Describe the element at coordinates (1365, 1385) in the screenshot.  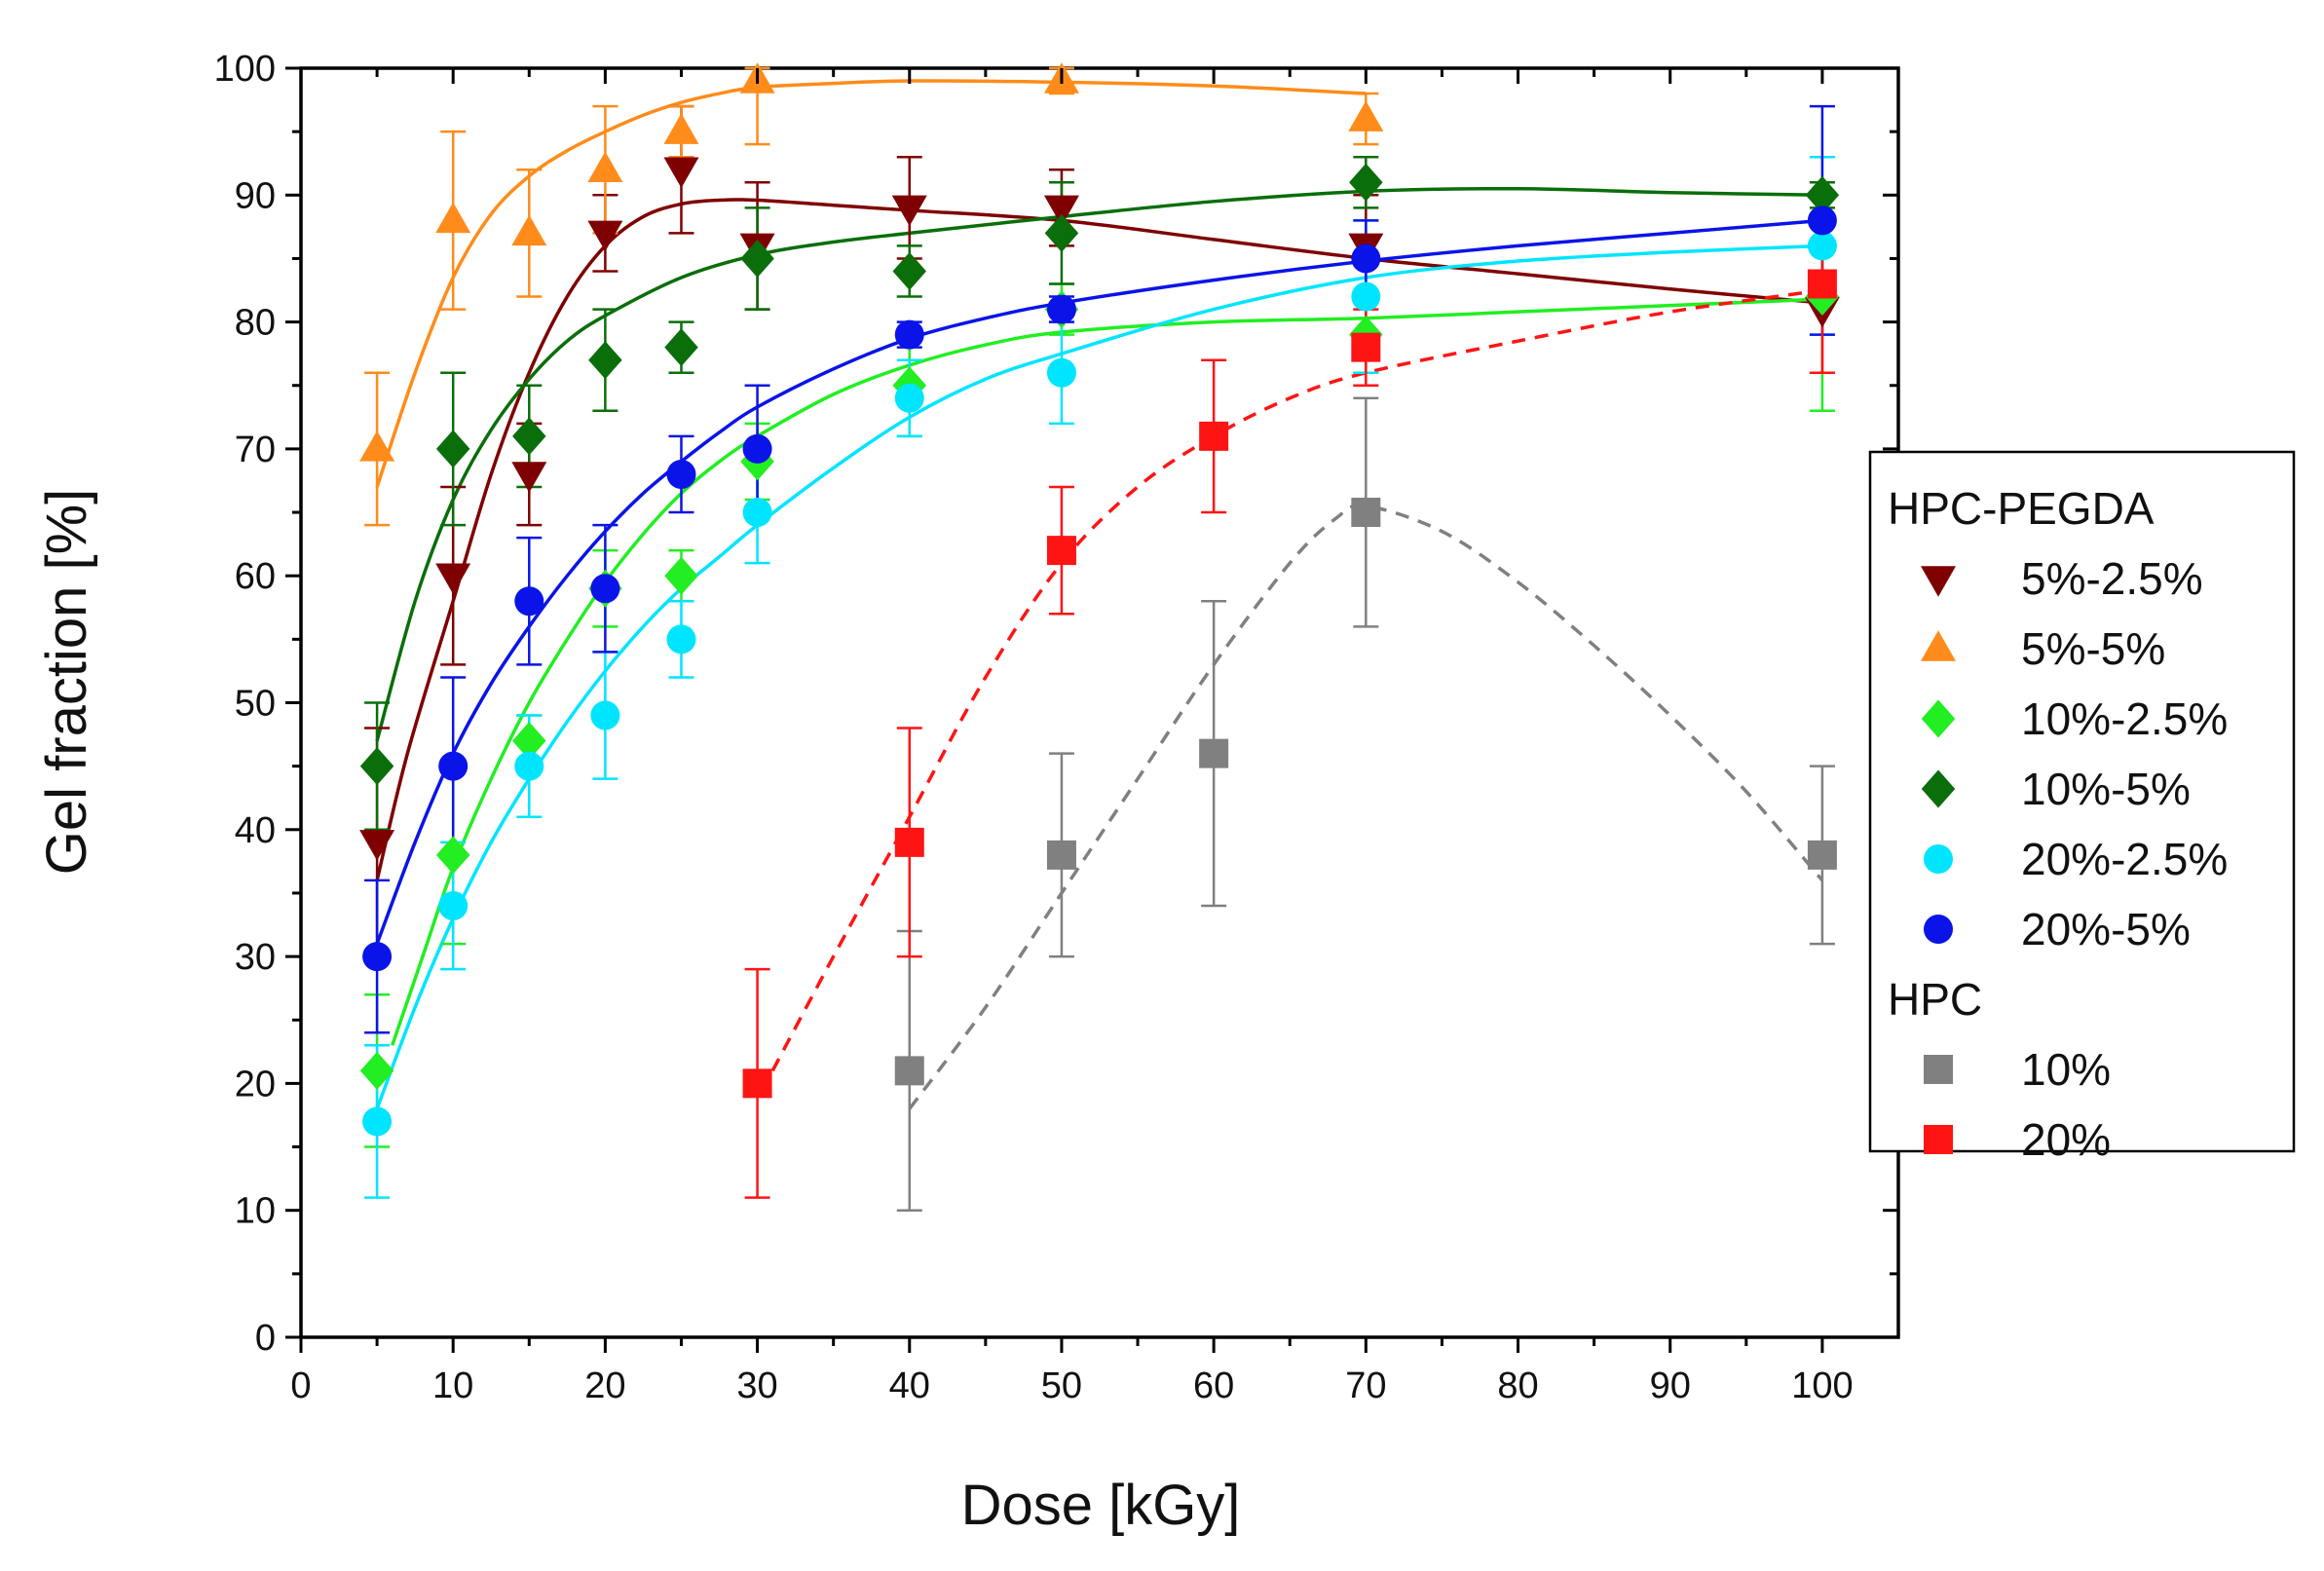
I see `x-tick-label: 70` at that location.